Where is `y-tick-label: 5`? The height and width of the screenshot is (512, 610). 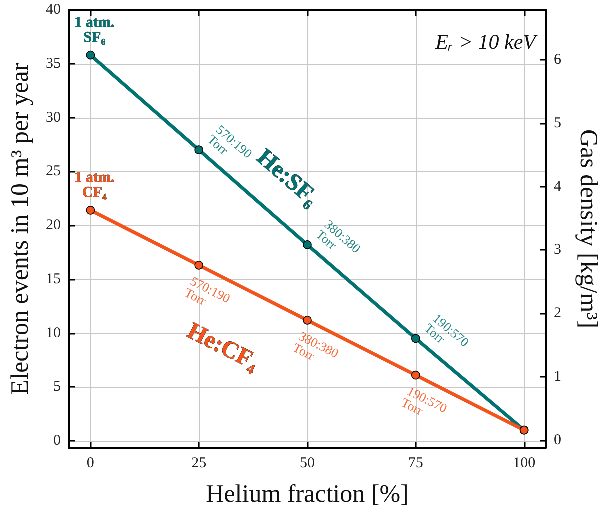 y-tick-label: 5 is located at coordinates (57, 387).